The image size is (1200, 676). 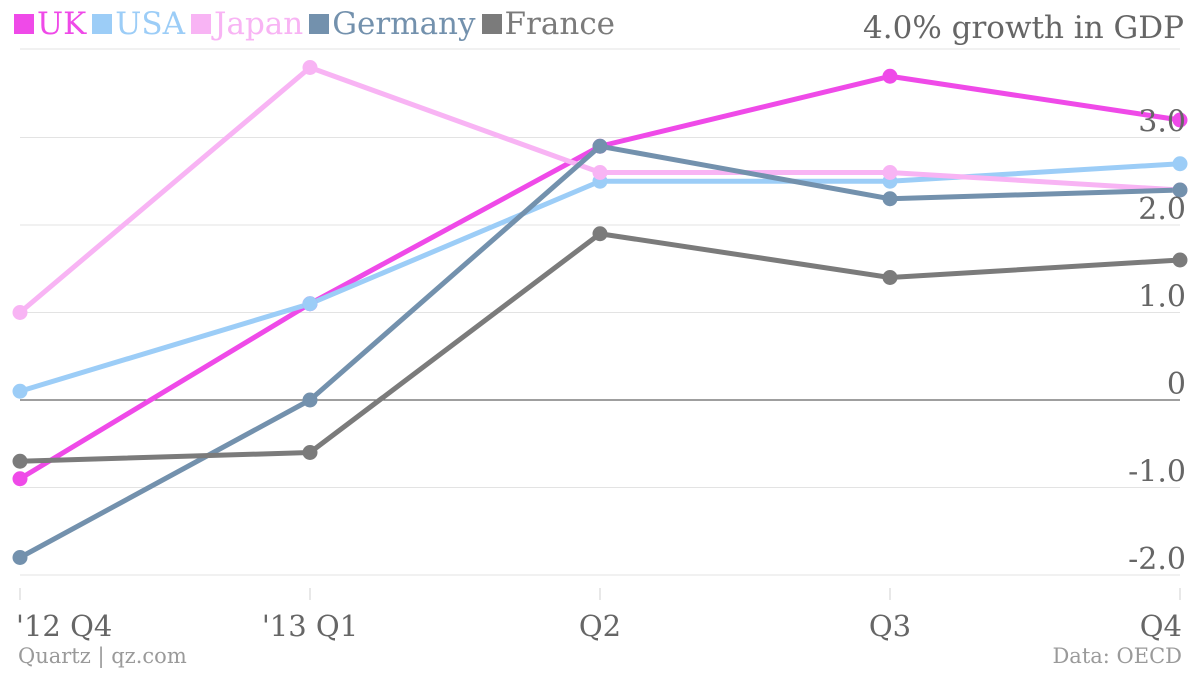 I want to click on legend: UK USA Japan Germany France, so click(x=314, y=24).